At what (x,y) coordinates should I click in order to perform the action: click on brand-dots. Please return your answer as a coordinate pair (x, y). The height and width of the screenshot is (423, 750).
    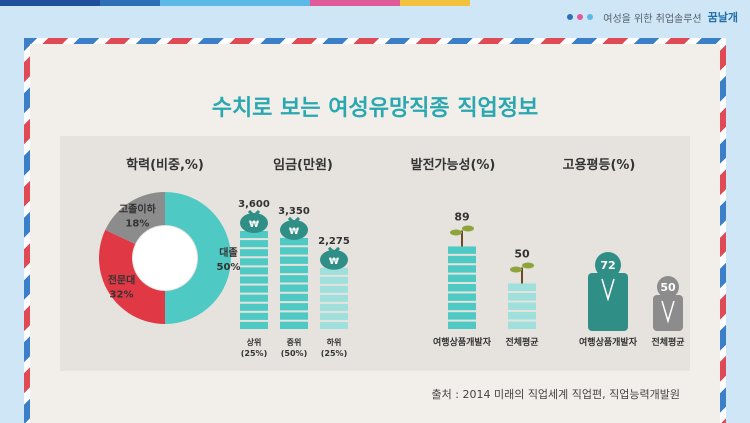
    Looking at the image, I should click on (580, 17).